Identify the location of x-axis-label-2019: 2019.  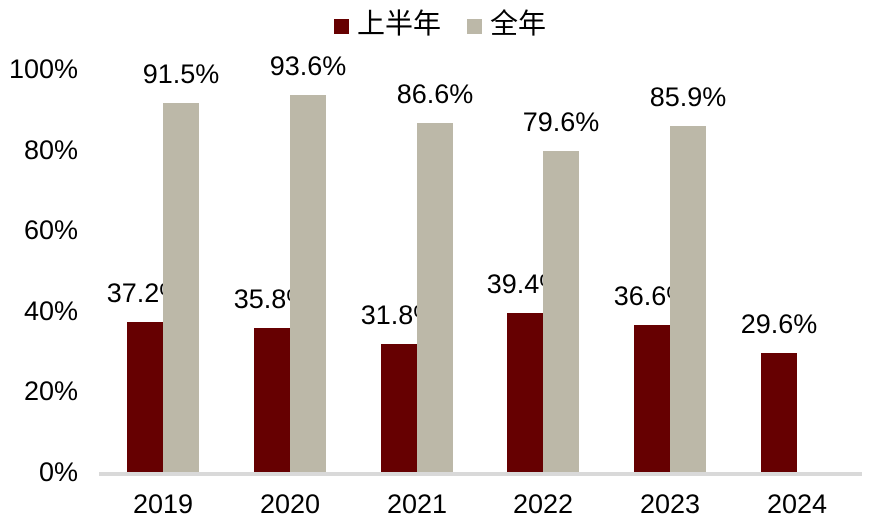
(163, 504).